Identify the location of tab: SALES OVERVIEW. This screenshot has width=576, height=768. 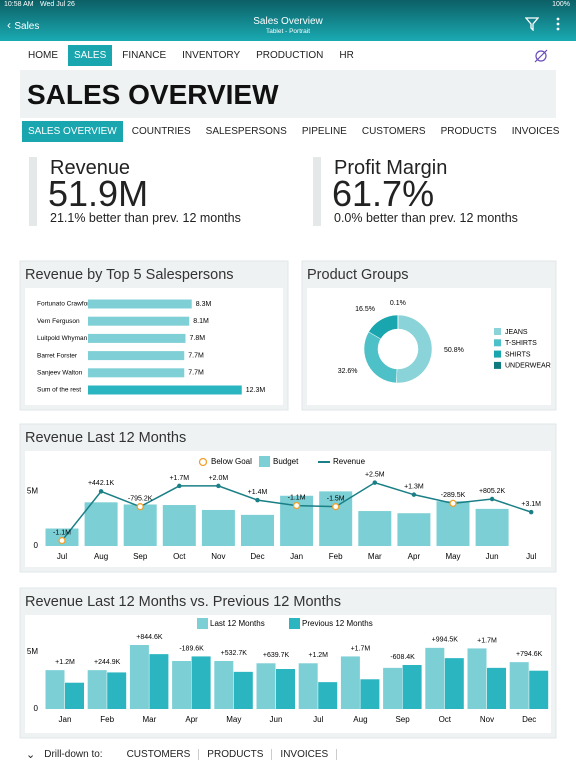
(72, 131).